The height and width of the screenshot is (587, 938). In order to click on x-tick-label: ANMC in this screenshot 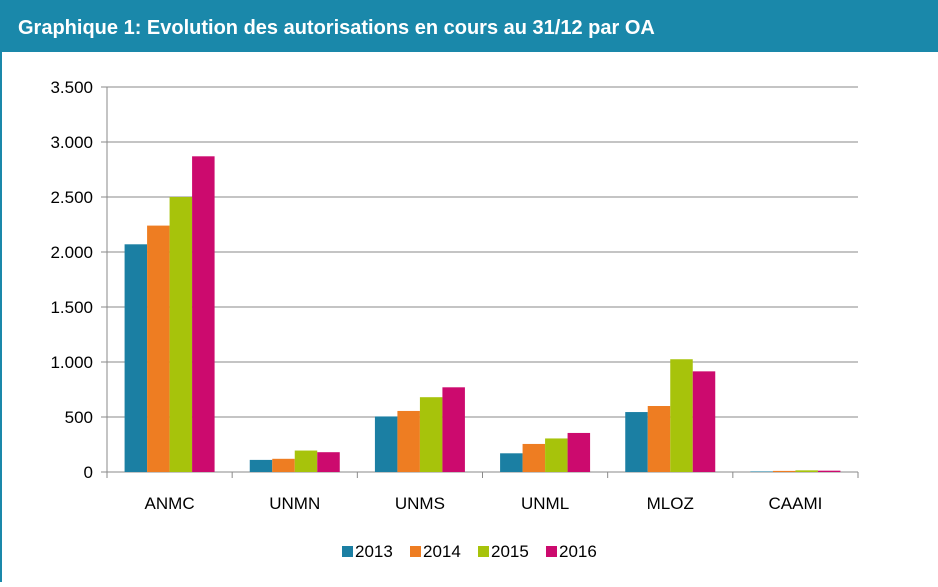, I will do `click(170, 503)`.